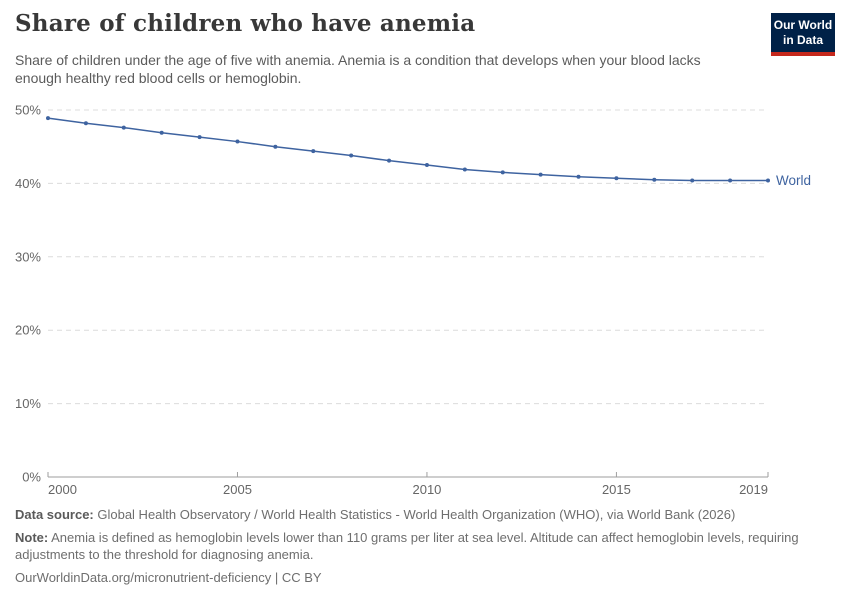 Image resolution: width=850 pixels, height=600 pixels. I want to click on x-tick-label: 2019, so click(753, 489).